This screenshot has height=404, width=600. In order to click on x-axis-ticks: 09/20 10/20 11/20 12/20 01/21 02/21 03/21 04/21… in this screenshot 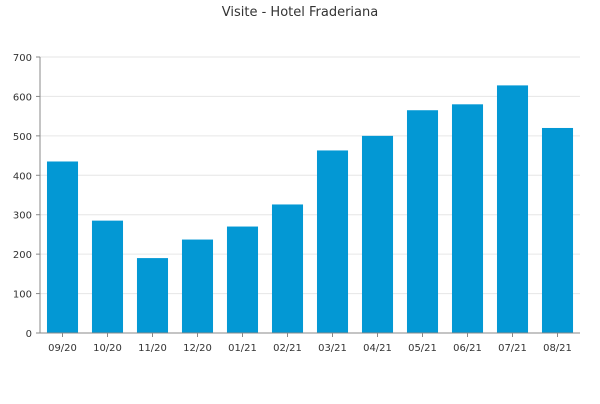, I will do `click(310, 343)`.